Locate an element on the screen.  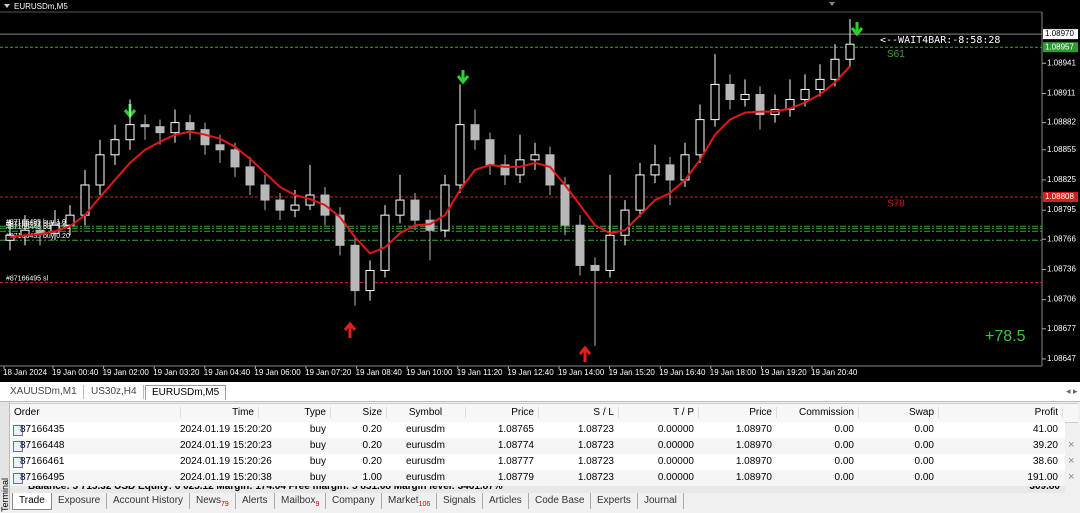
tab-badge: 9 is located at coordinates (317, 504).